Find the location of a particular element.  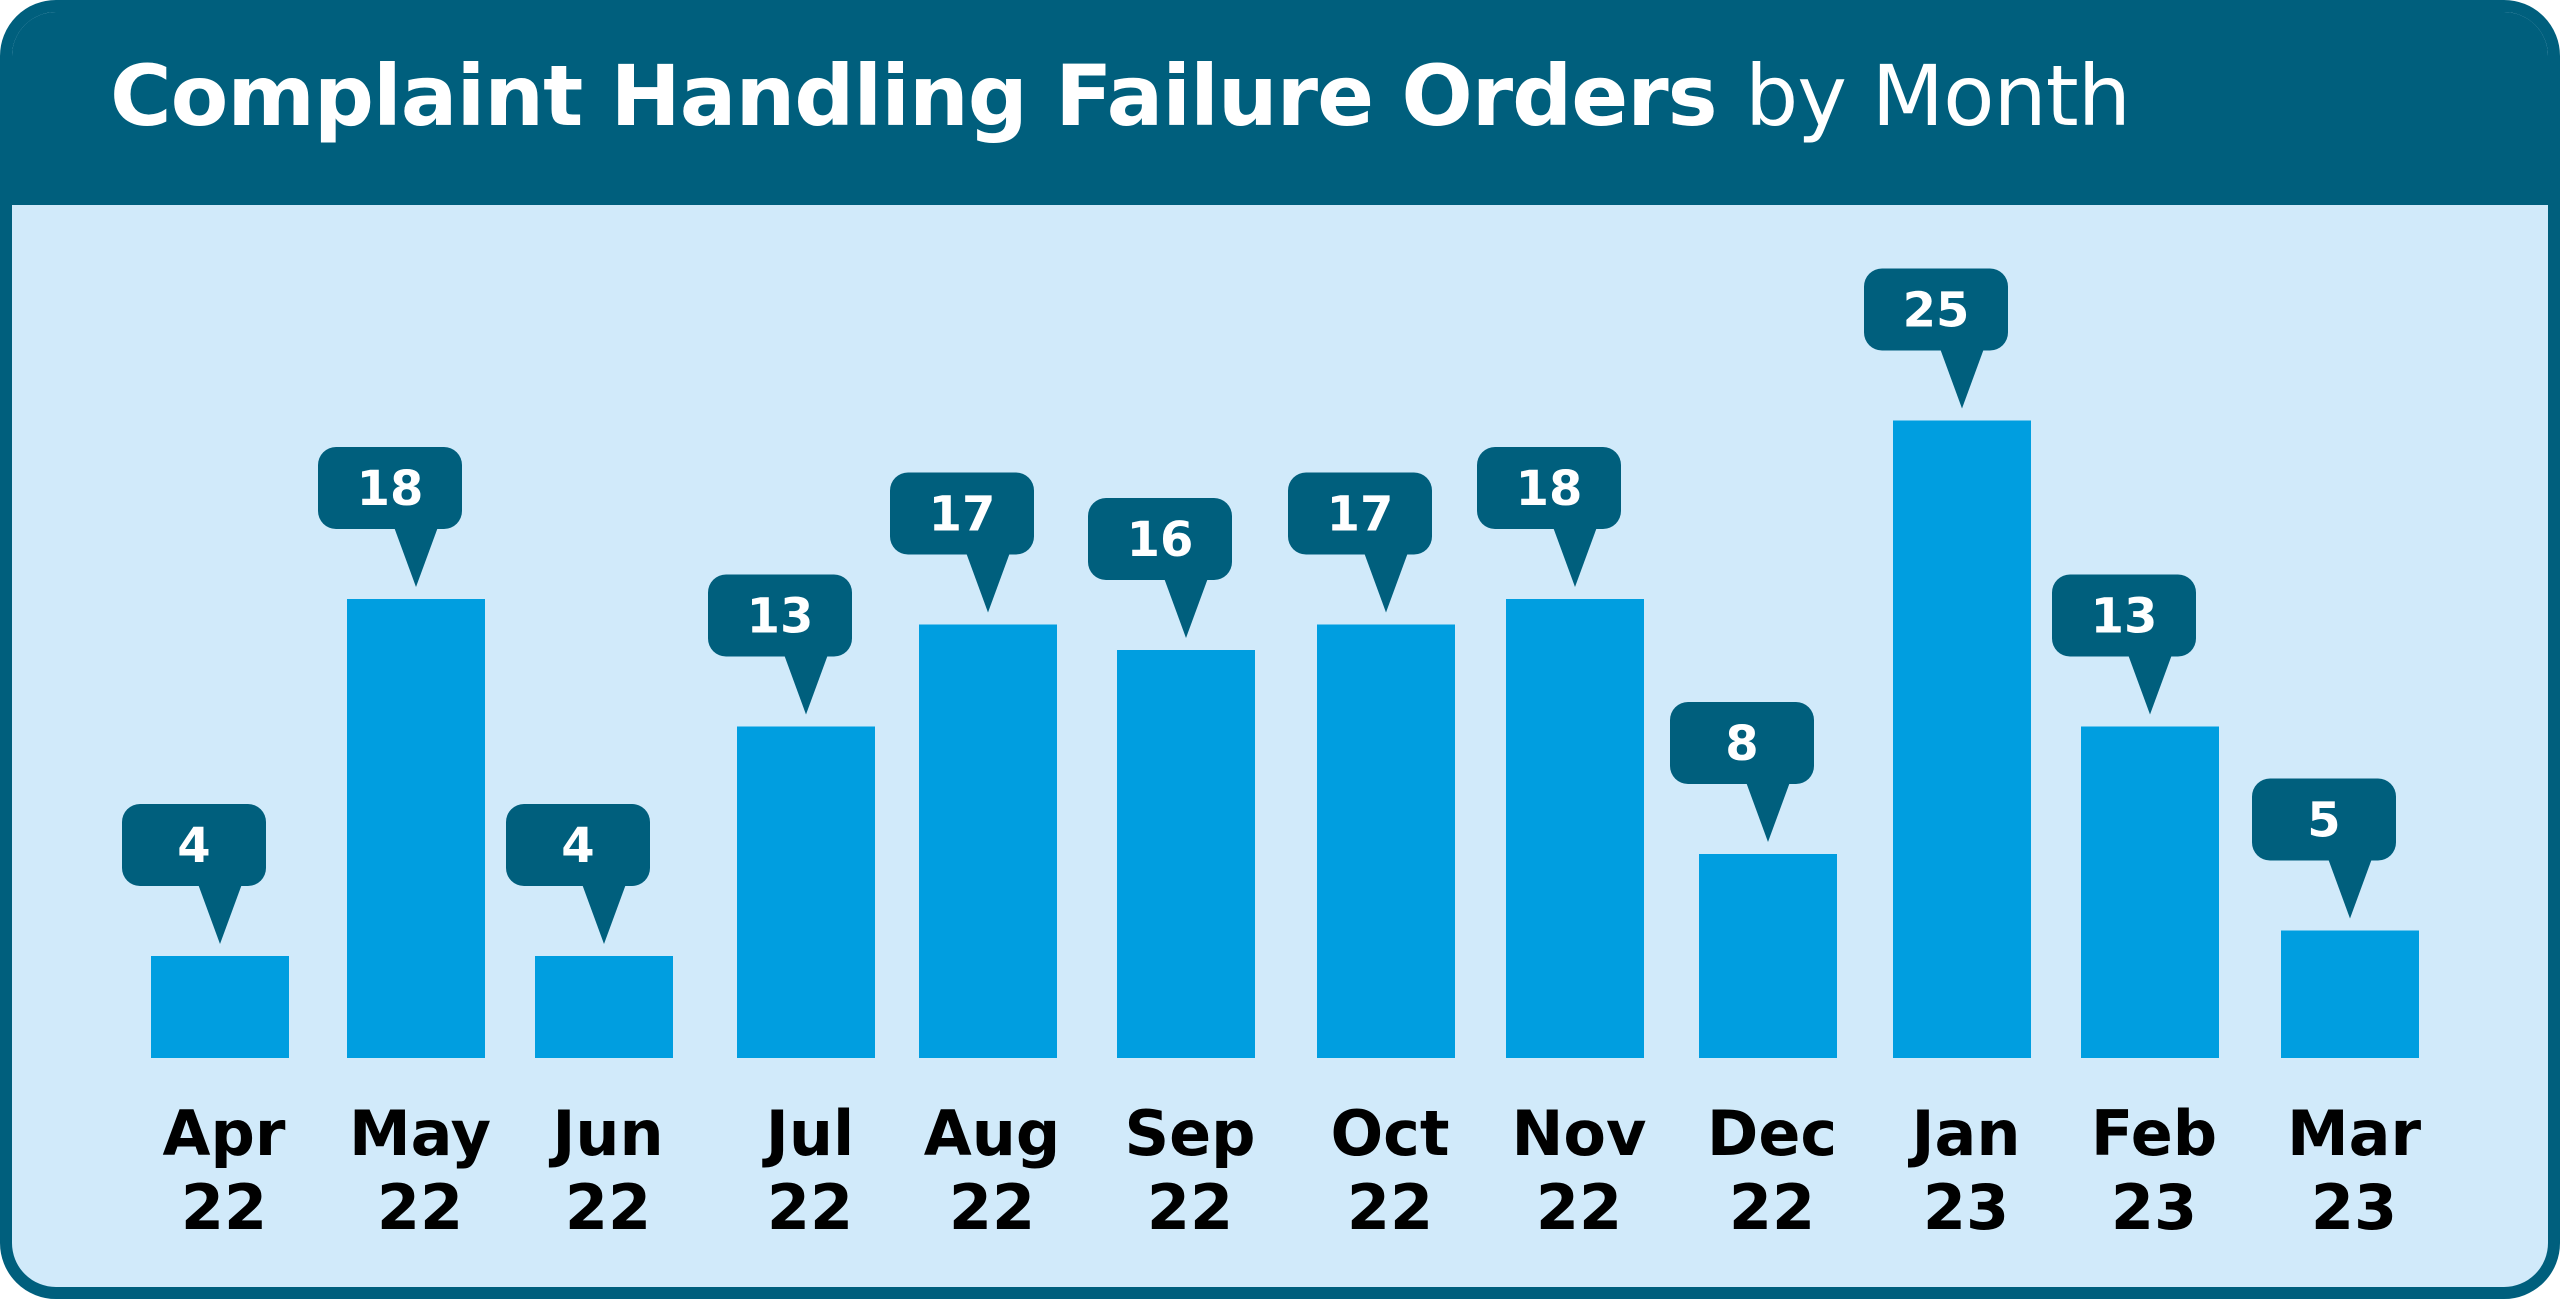

x-tick-label-month: Oct is located at coordinates (1389, 1133).